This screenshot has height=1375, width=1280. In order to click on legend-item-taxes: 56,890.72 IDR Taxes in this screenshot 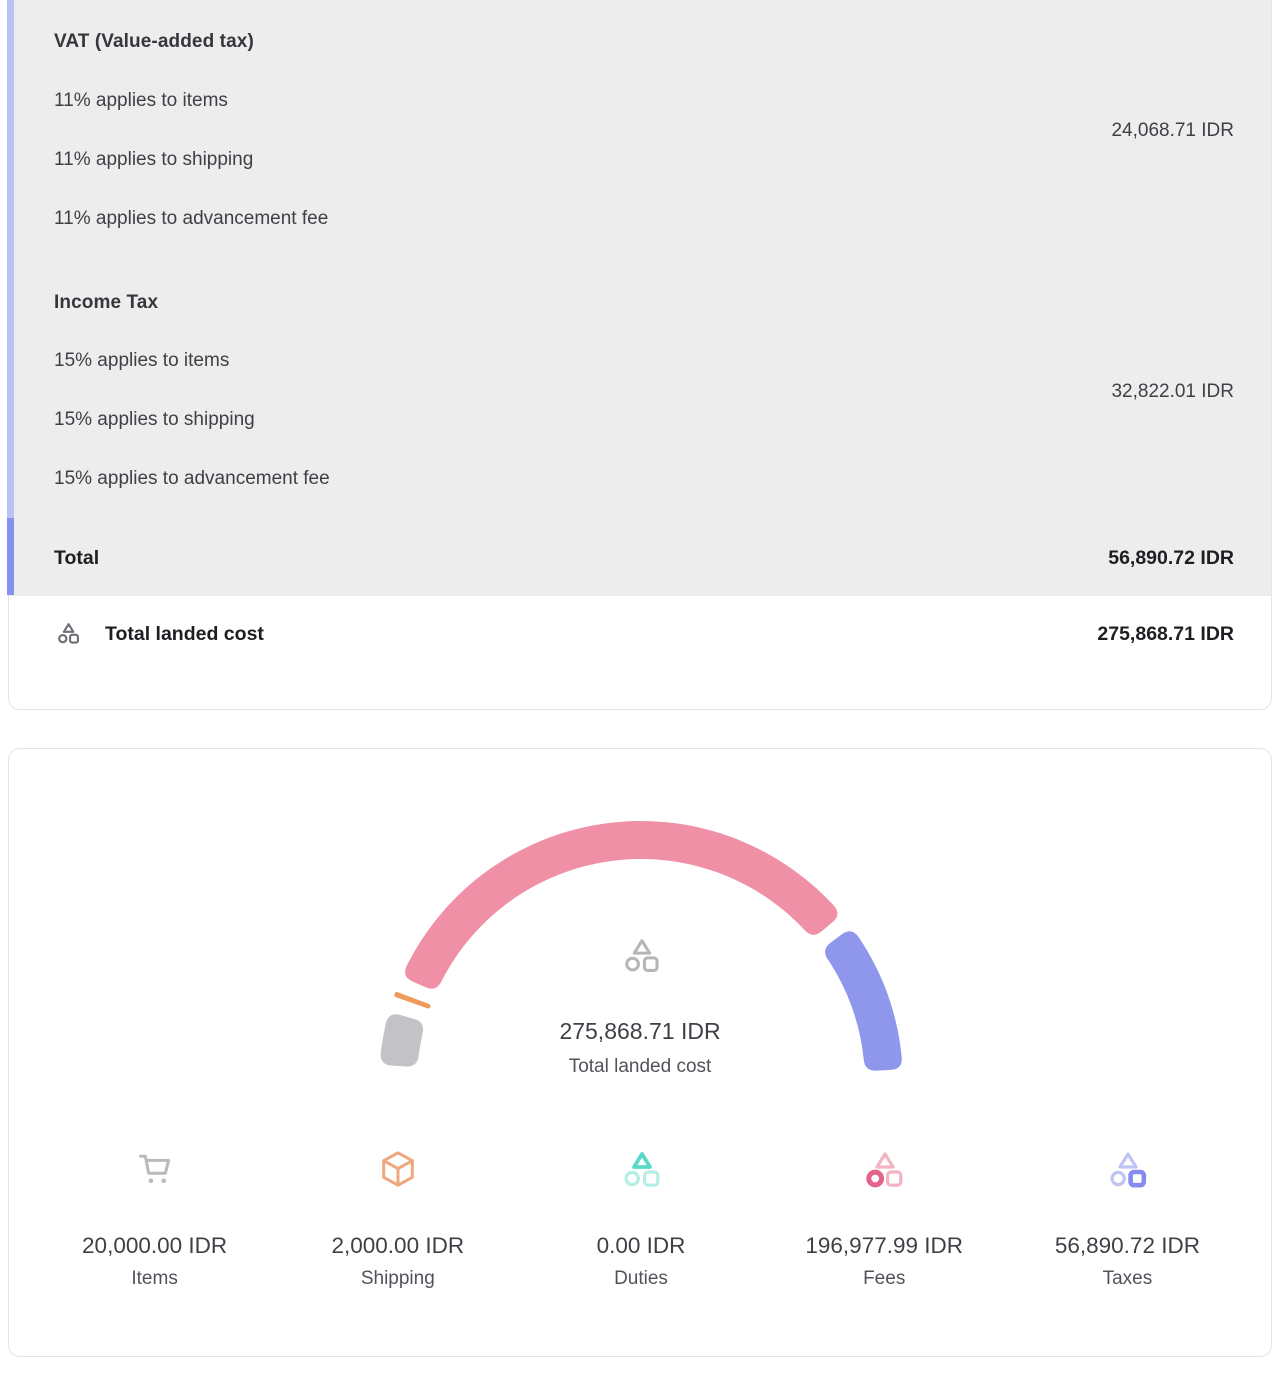, I will do `click(1127, 1218)`.